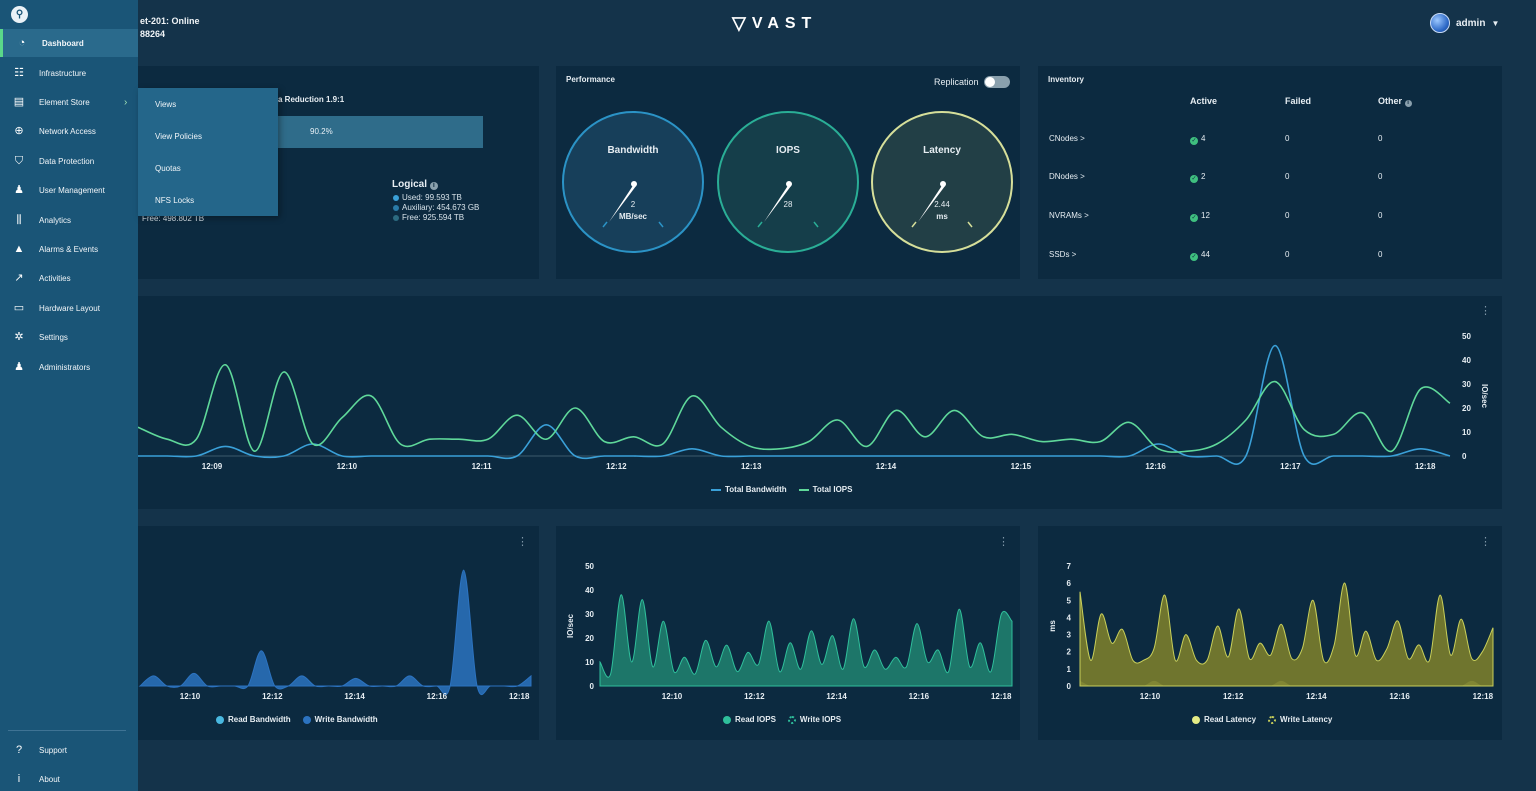  What do you see at coordinates (19, 73) in the screenshot?
I see `infrastructure-icon: ☷` at bounding box center [19, 73].